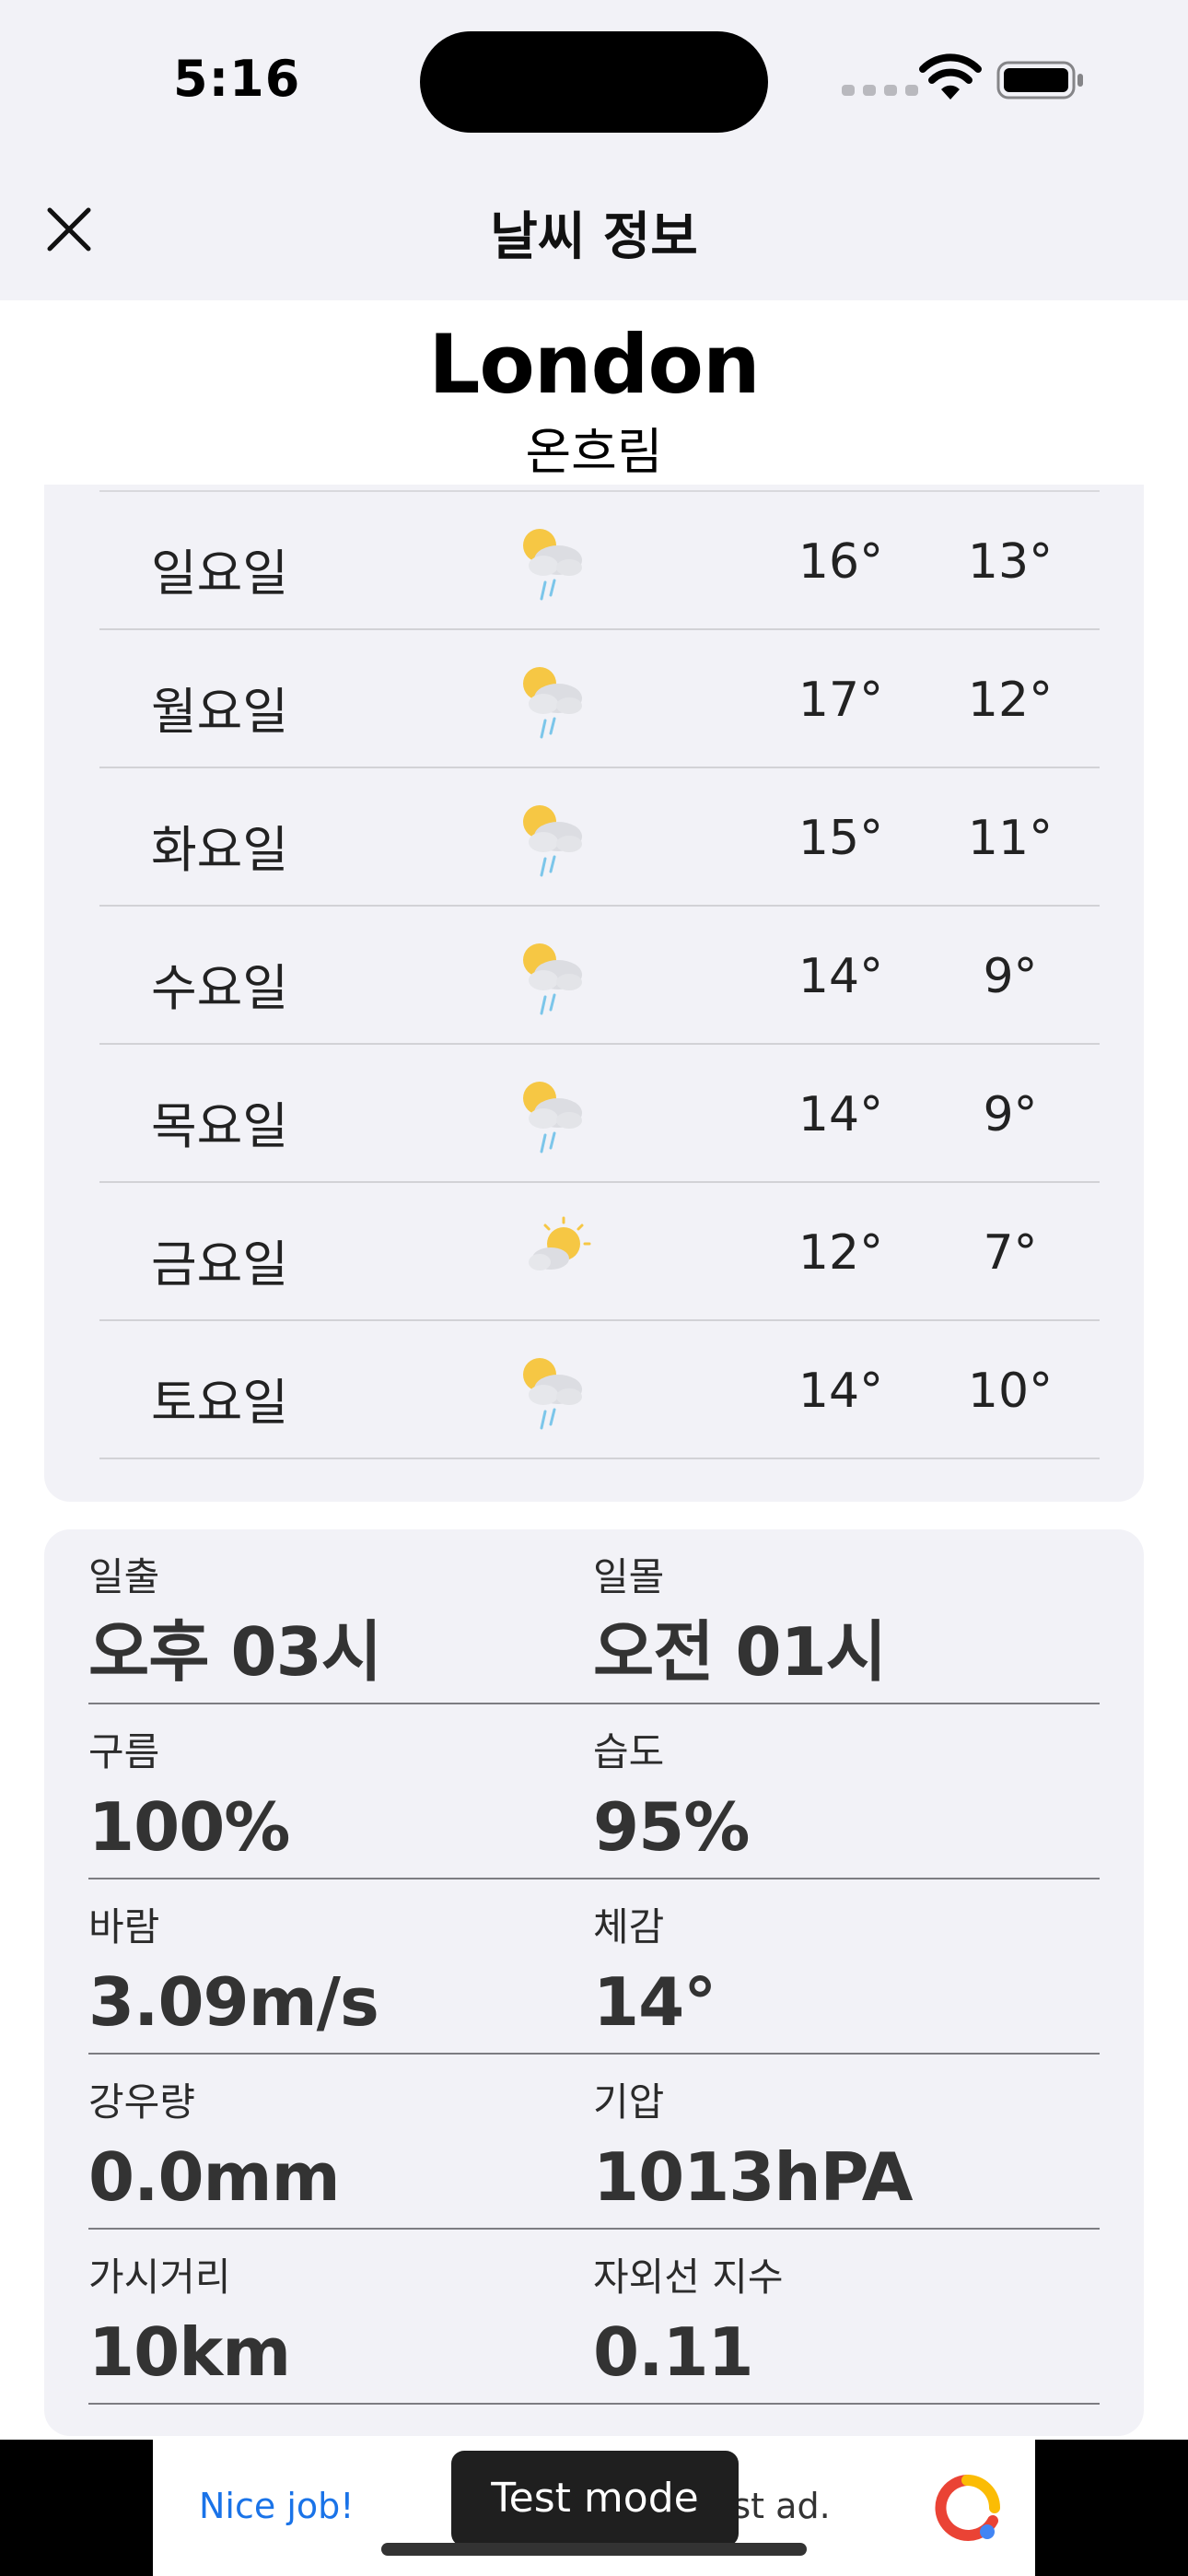  What do you see at coordinates (220, 1126) in the screenshot?
I see `forecast-day: 목요일` at bounding box center [220, 1126].